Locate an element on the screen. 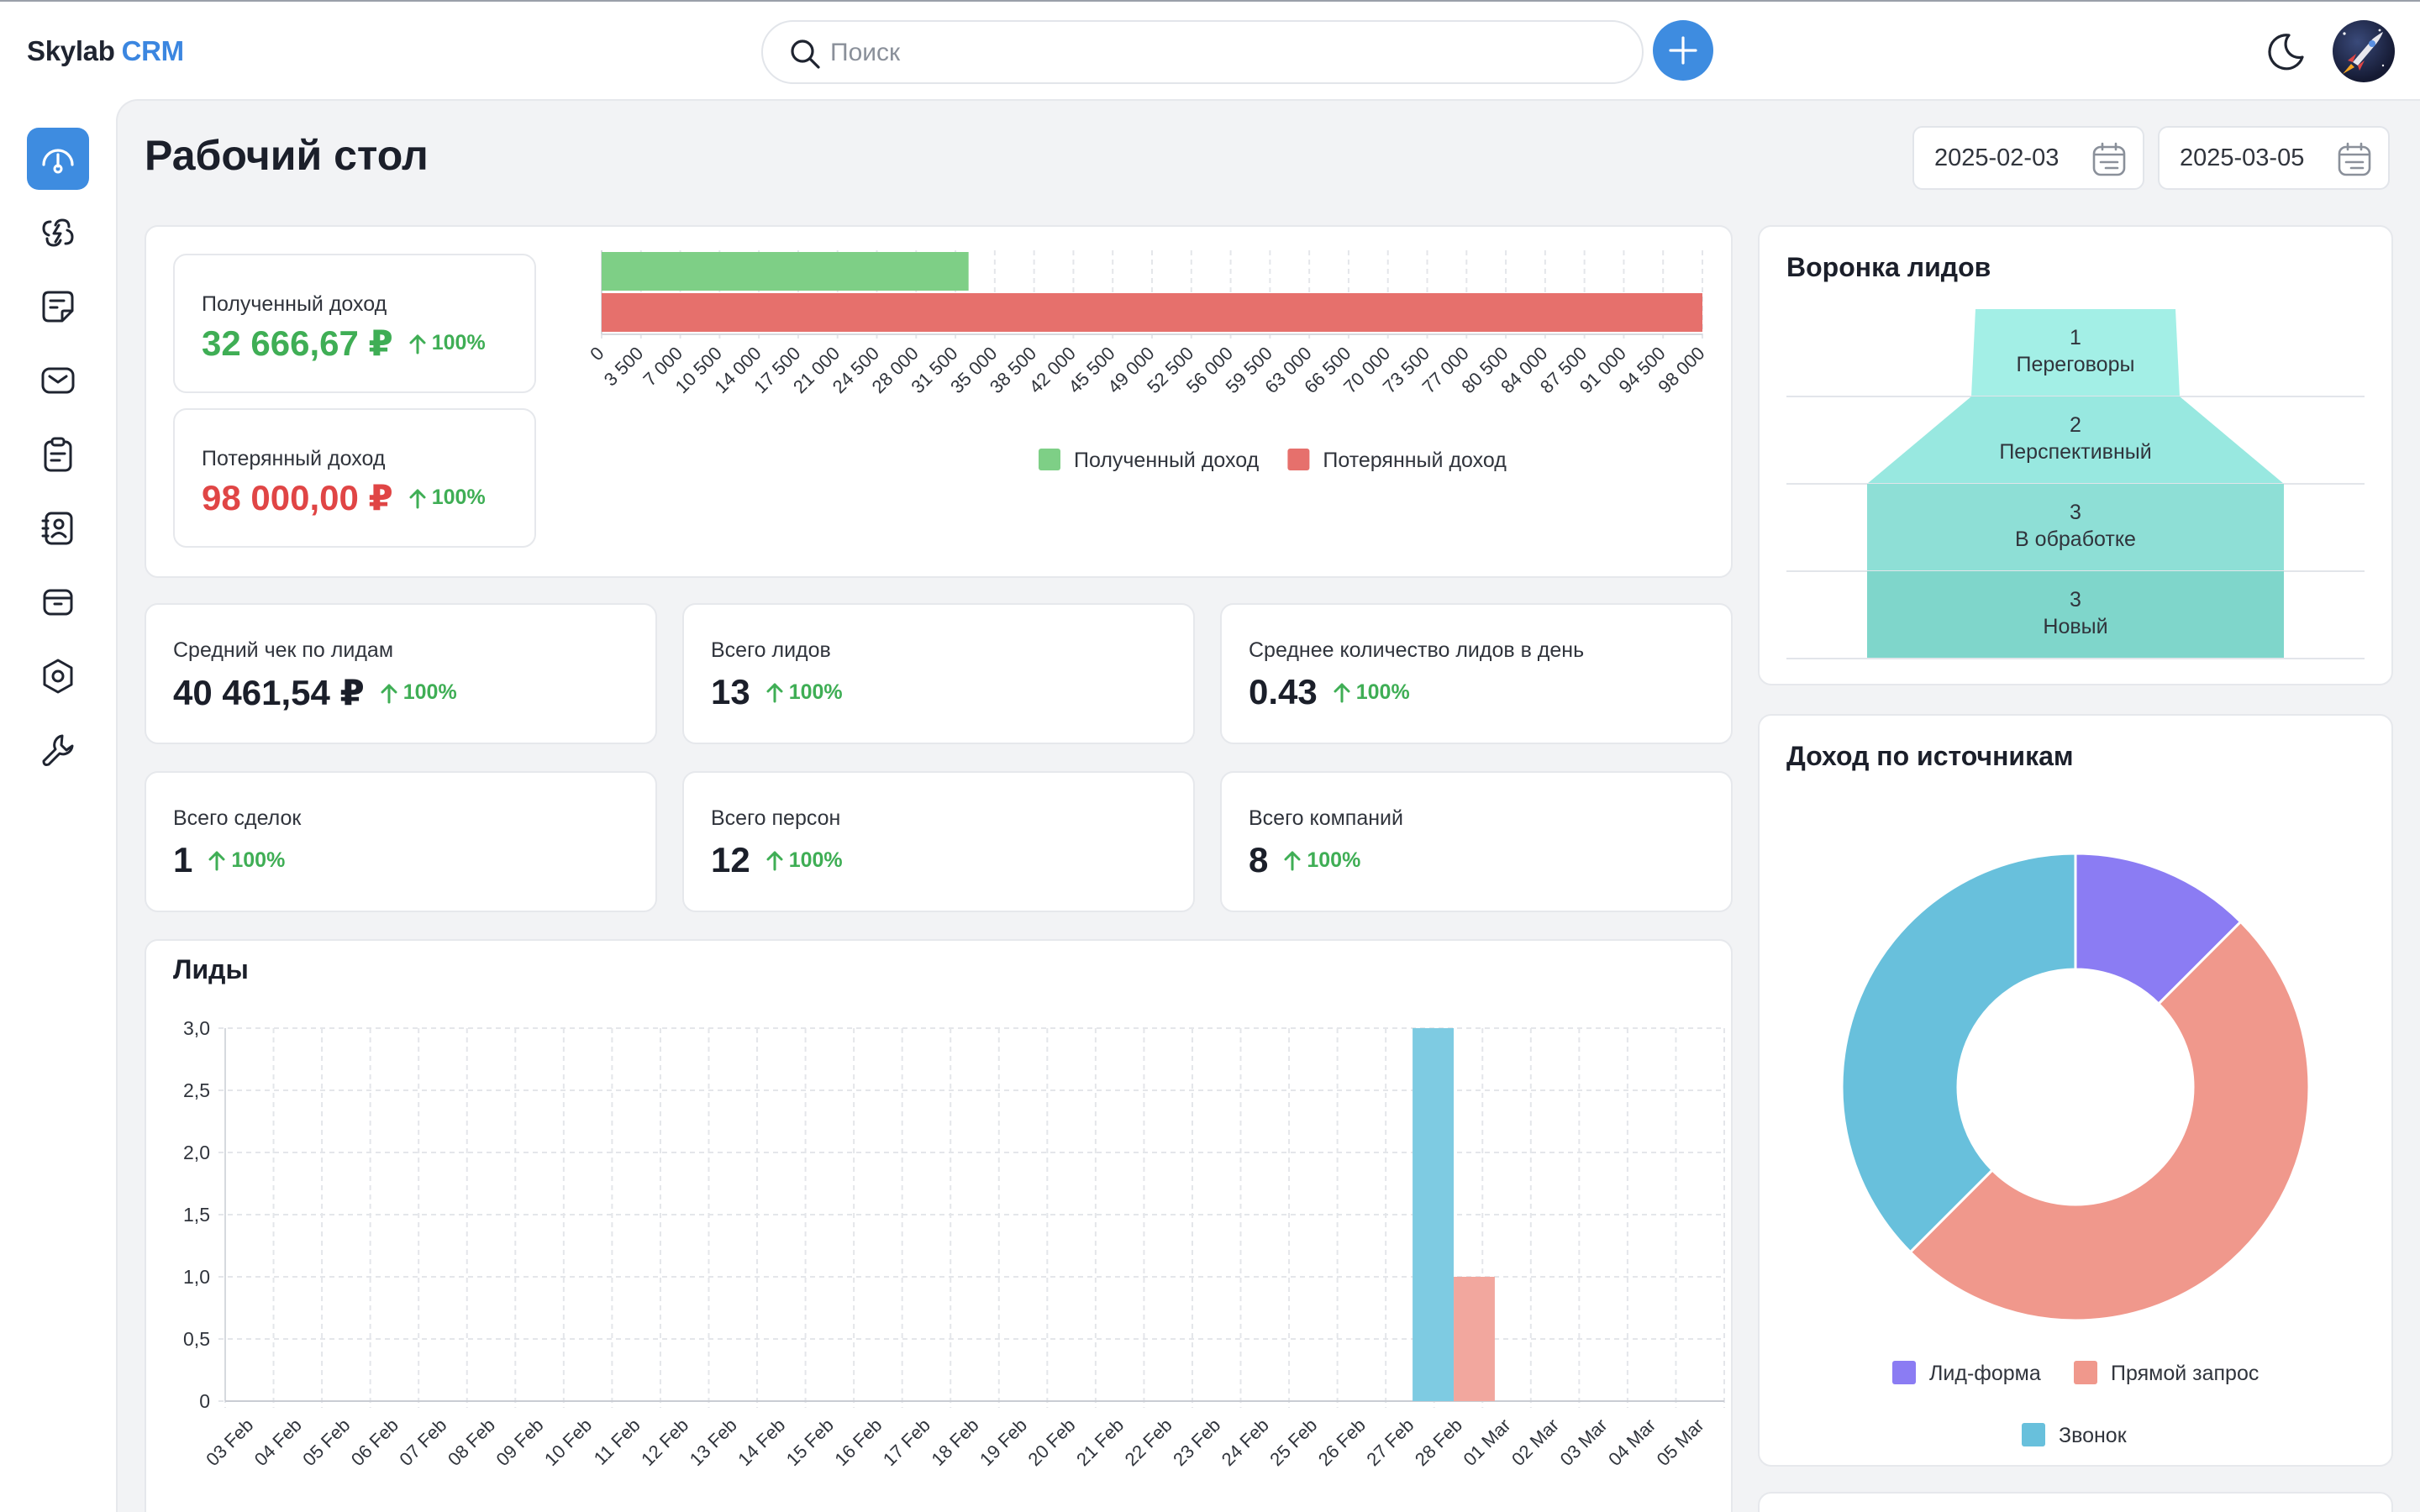  lost-income-card: Потерянный доход 98 000,00 ₽ 100% is located at coordinates (354, 478).